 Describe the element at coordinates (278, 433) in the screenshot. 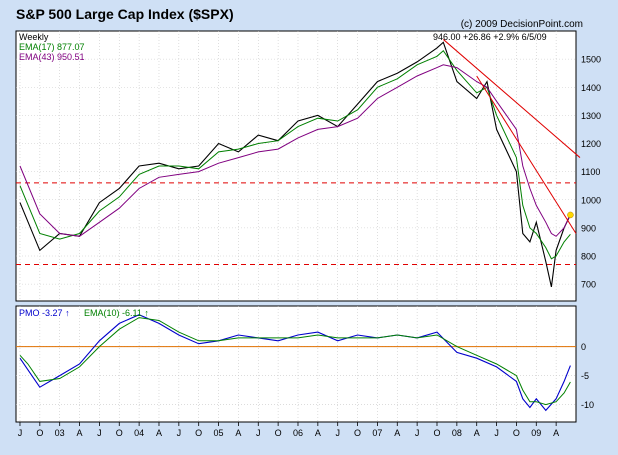

I see `x-tick-label-13: O` at that location.